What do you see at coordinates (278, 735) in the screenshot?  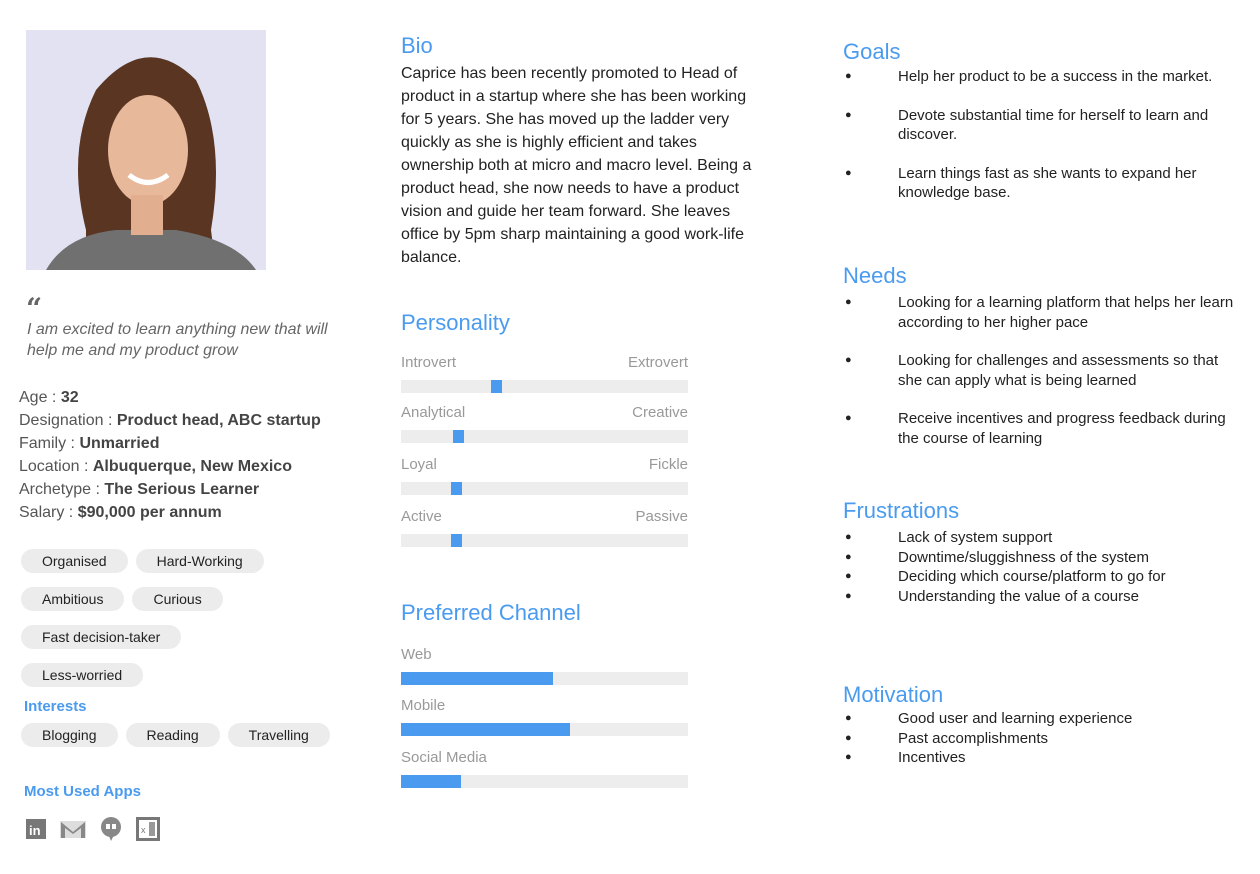 I see `interest-chip: Travelling` at bounding box center [278, 735].